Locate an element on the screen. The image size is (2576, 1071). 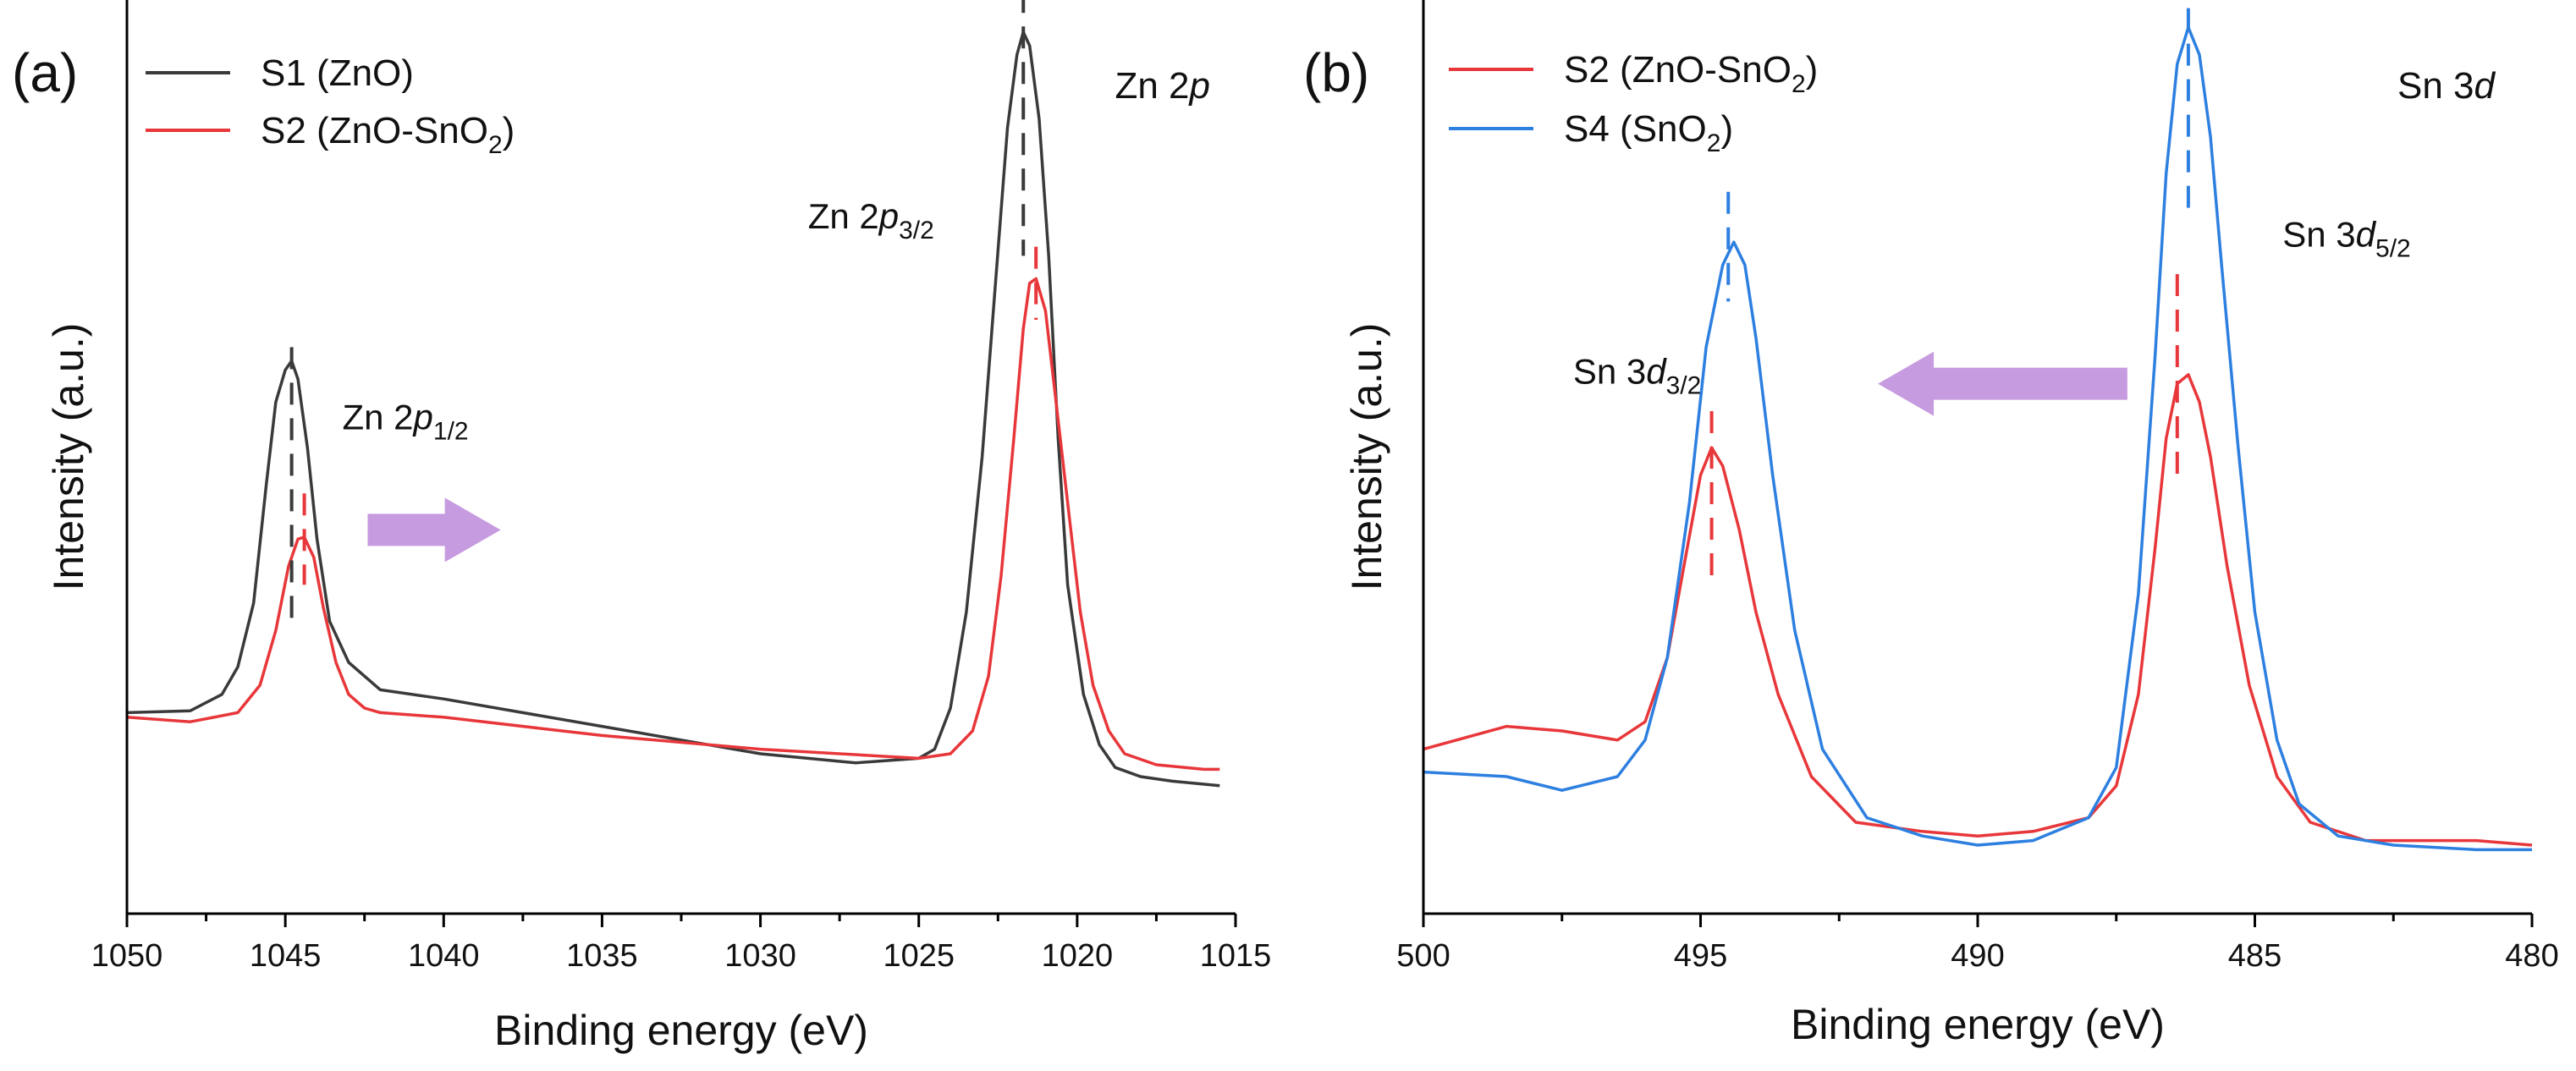
corner-a-prefix: Zn 2 is located at coordinates (1152, 86).